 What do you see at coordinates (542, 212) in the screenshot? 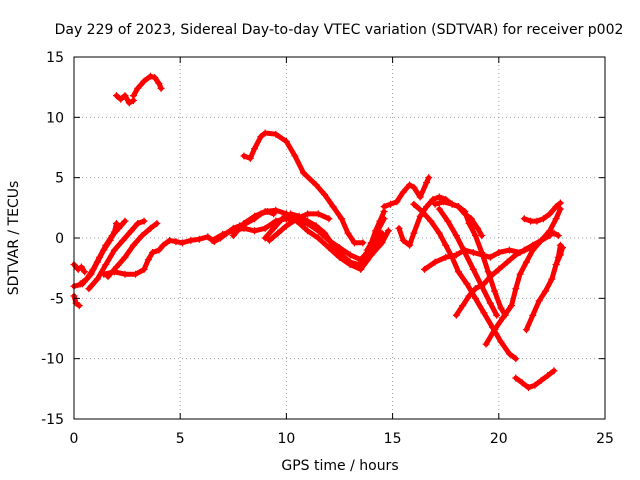
I see `series-arc-y` at bounding box center [542, 212].